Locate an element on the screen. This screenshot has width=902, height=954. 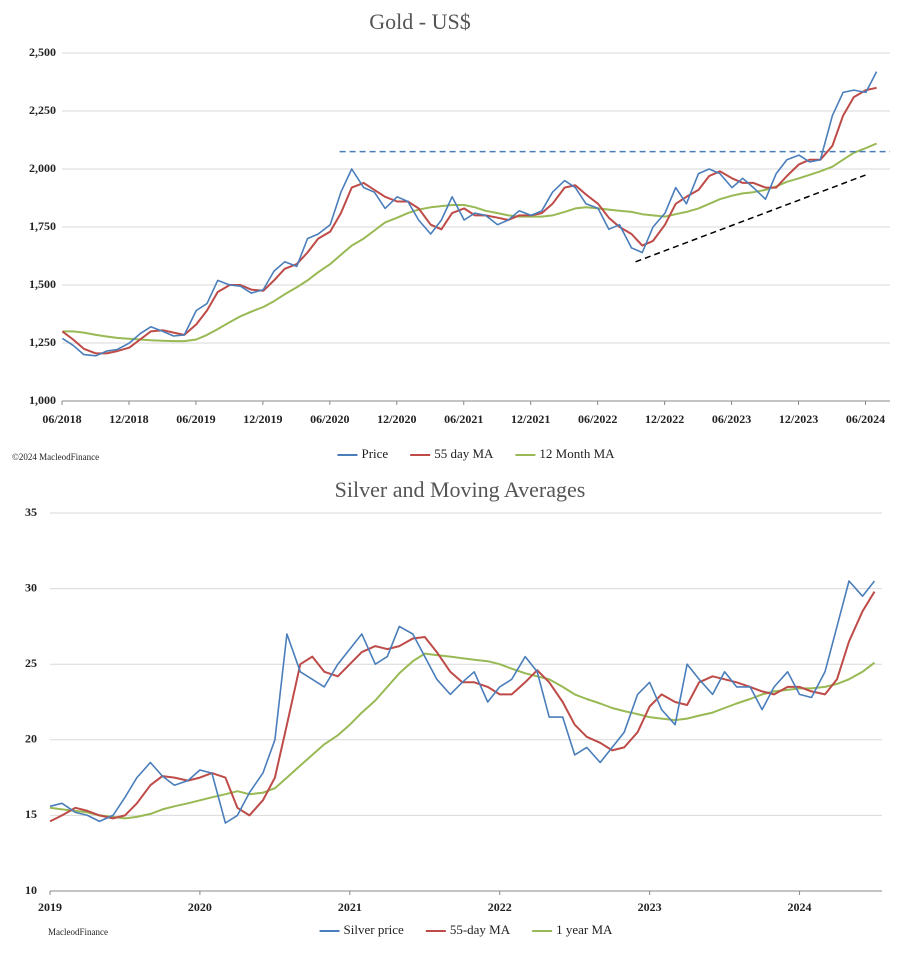
y-tick-label: 25 is located at coordinates (31, 663).